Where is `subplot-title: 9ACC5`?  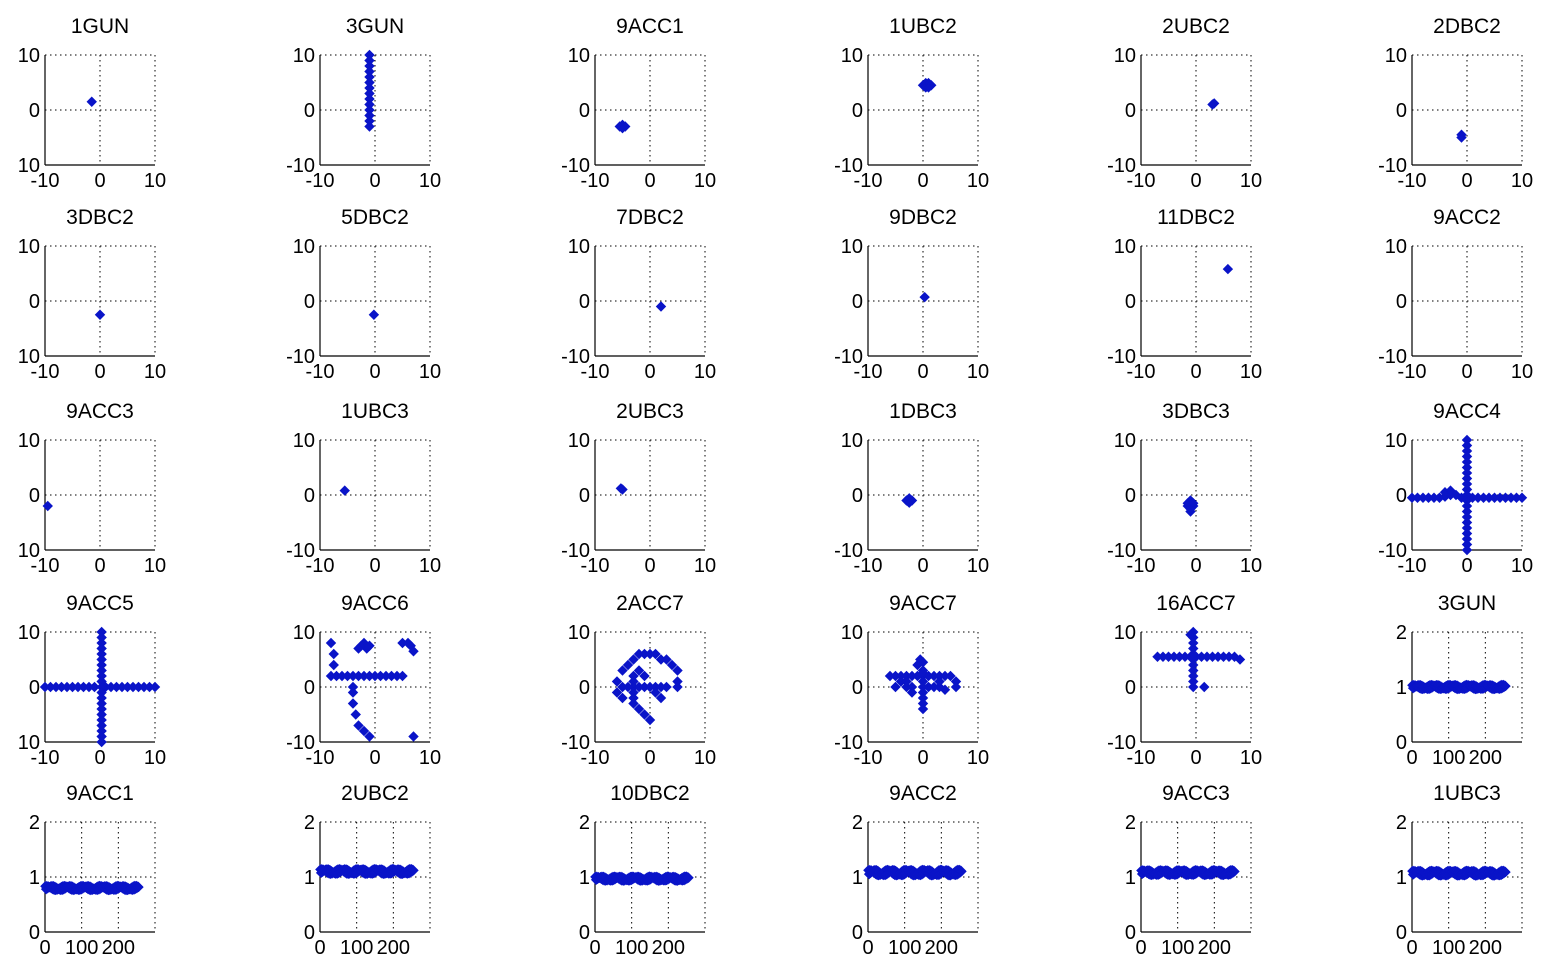
subplot-title: 9ACC5 is located at coordinates (100, 603).